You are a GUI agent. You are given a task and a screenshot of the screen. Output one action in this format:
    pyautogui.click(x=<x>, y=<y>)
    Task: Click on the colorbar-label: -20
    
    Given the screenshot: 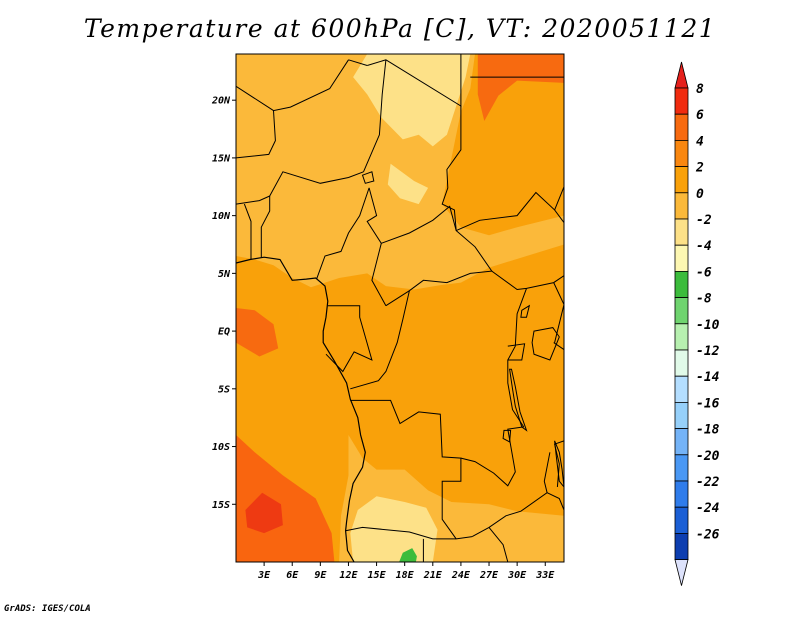 What is the action you would take?
    pyautogui.click(x=708, y=456)
    